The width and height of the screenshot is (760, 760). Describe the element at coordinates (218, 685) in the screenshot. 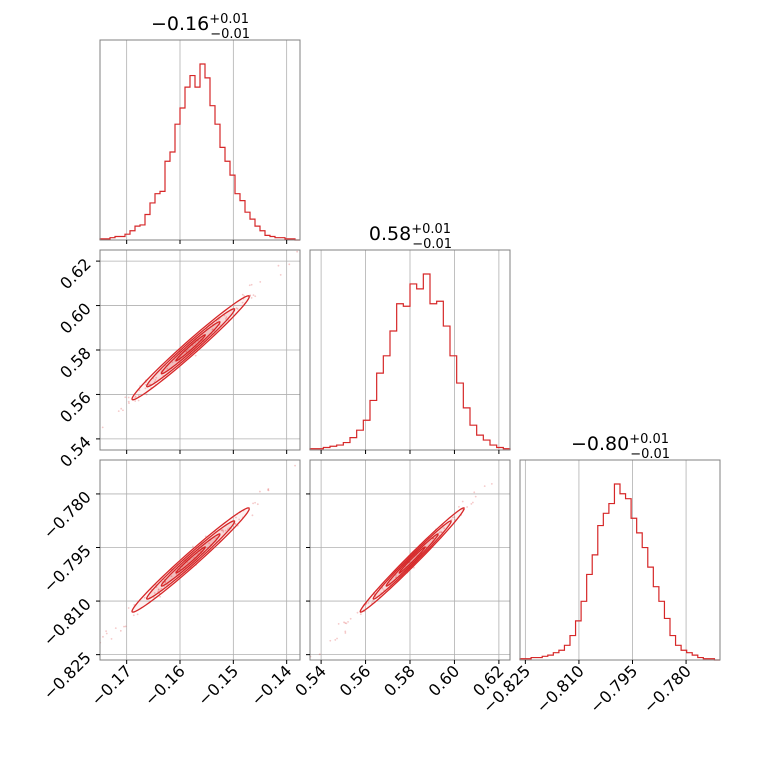

I see `x-tick-label: −0.15` at that location.